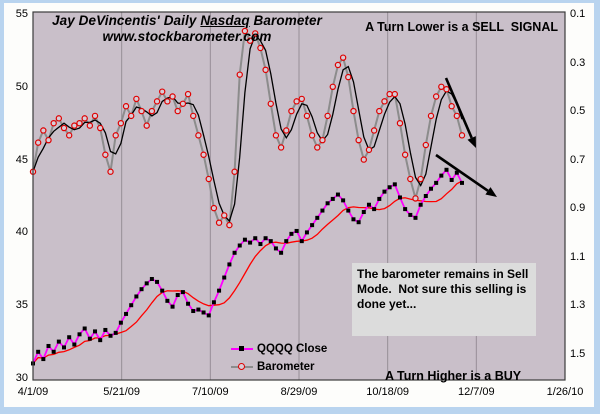 The image size is (600, 414). Describe the element at coordinates (121, 392) in the screenshot. I see `x-axis-tick-label: 5/21/09` at that location.